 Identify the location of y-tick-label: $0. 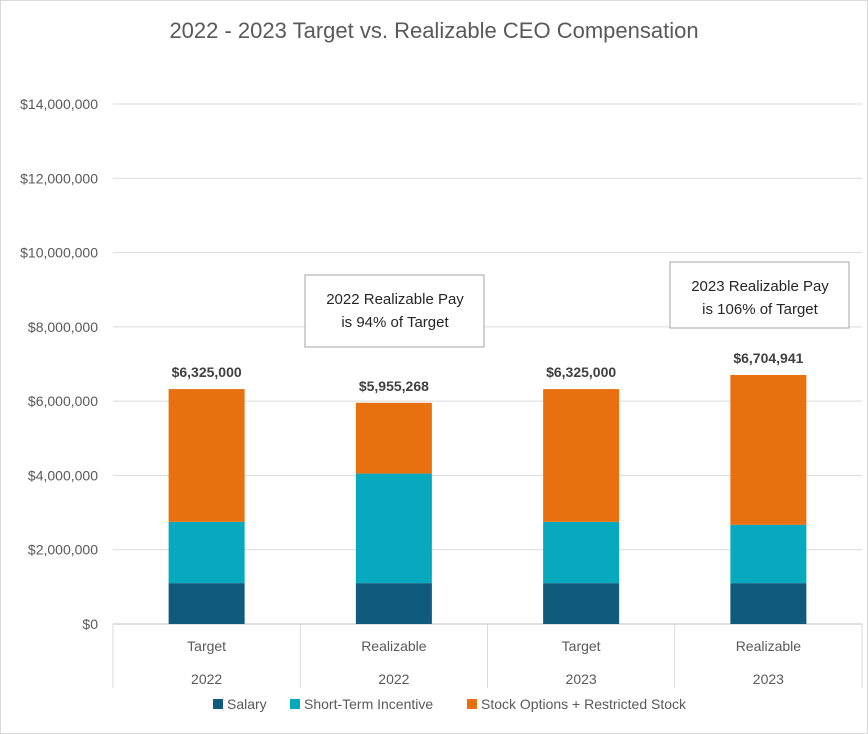
(90, 624).